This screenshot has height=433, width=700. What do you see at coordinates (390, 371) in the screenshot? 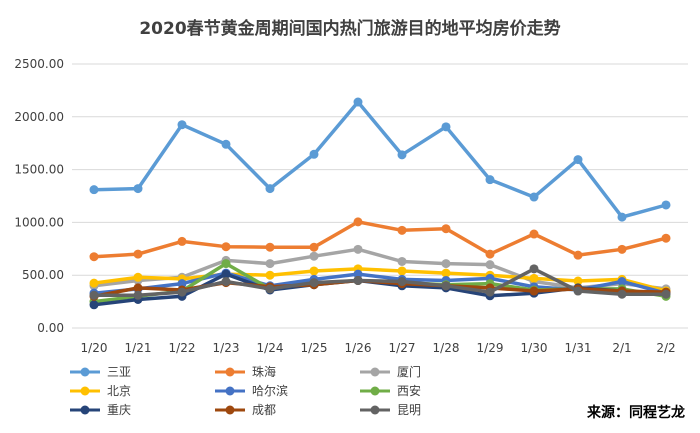
I see `legend-item: 厦门` at bounding box center [390, 371].